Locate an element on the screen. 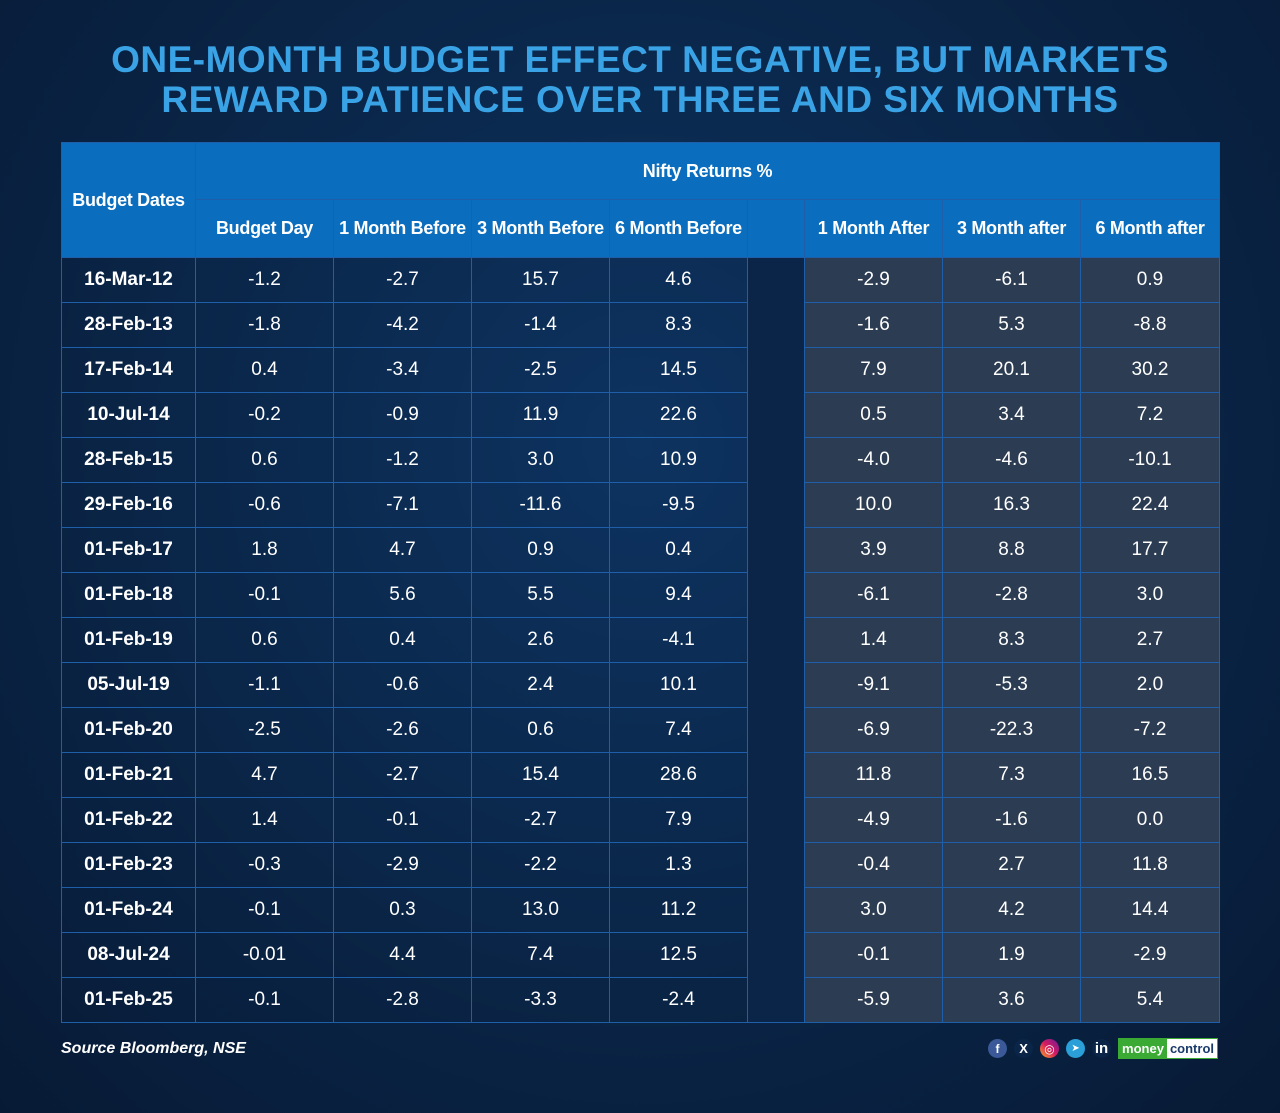 This screenshot has height=1113, width=1280. 3-month-after-cell: 1.9 is located at coordinates (1011, 955).